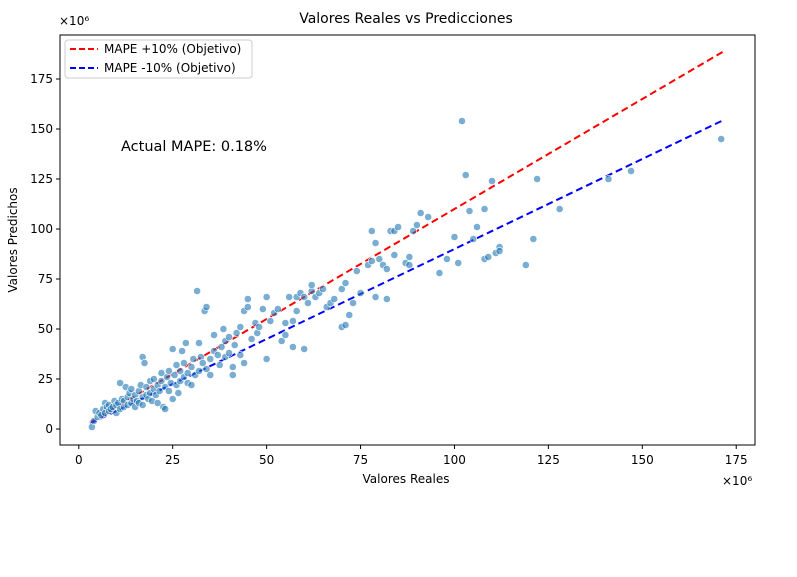  I want to click on y-tick-label: 75, so click(45, 279).